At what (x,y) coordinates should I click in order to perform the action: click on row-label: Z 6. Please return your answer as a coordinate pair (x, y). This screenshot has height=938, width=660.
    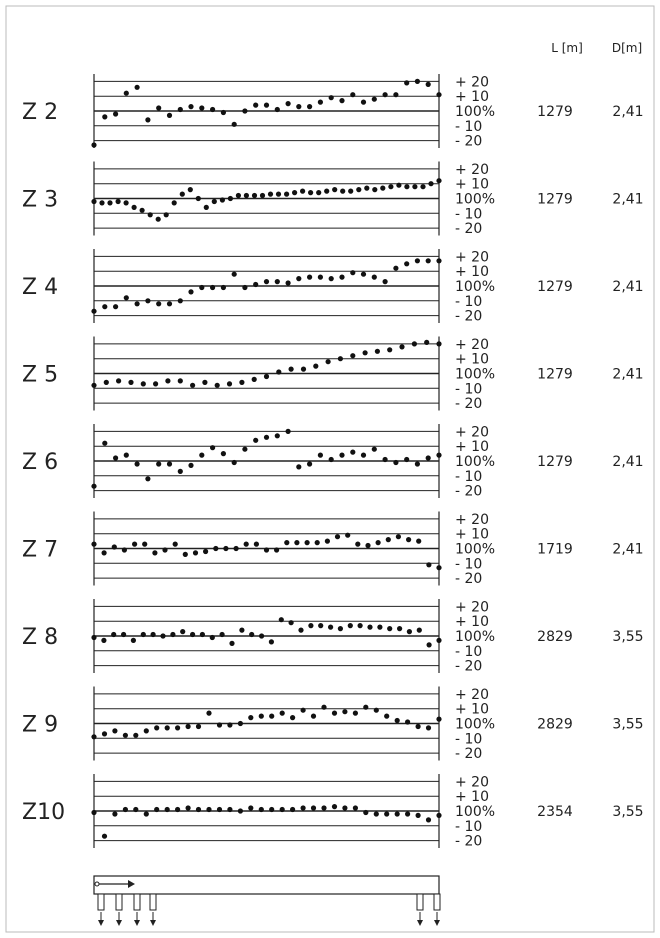
    Looking at the image, I should click on (40, 462).